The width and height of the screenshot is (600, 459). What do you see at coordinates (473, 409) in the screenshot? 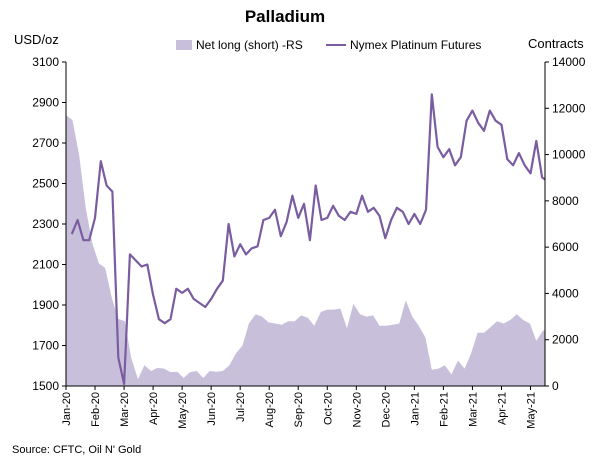
I see `x-axis-tick-label: Mar-21` at bounding box center [473, 409].